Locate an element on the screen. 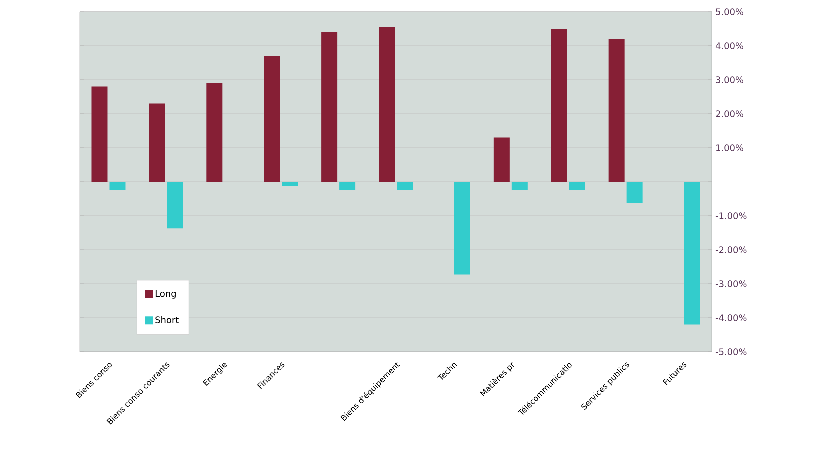  y-tick-label: 1.00% is located at coordinates (730, 148).